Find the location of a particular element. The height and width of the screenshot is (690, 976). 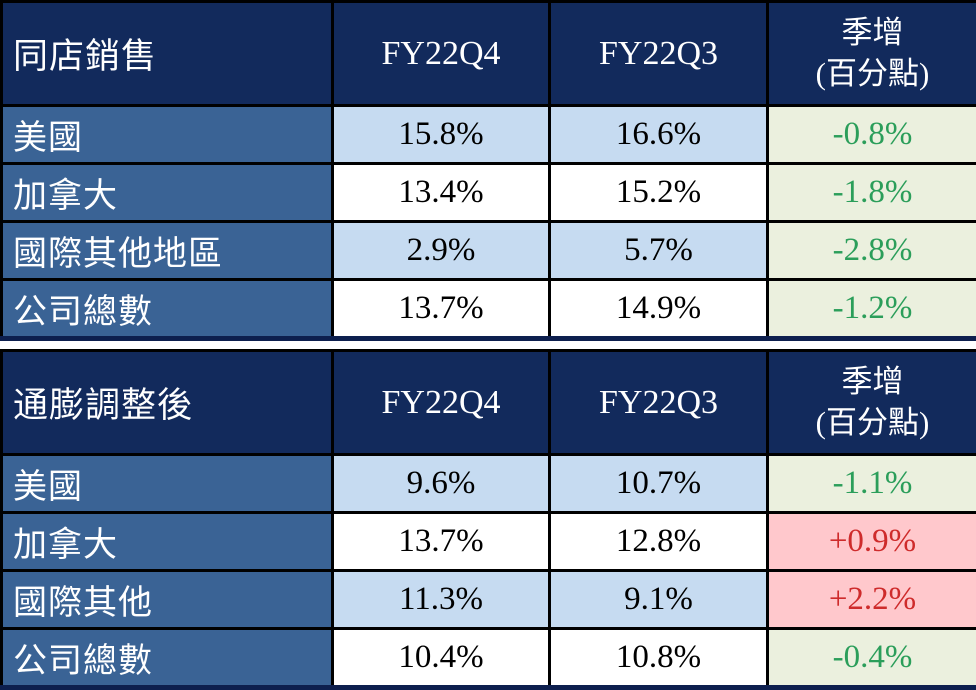

row-label: 國際其他地區 is located at coordinates (167, 251).